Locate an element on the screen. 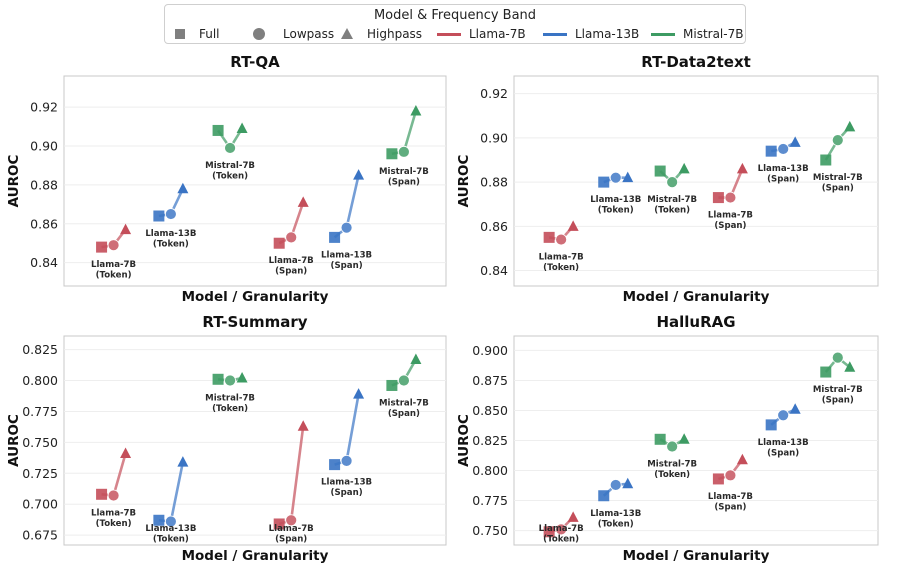 This screenshot has width=897, height=567. circle-marker-icon is located at coordinates (259, 34).